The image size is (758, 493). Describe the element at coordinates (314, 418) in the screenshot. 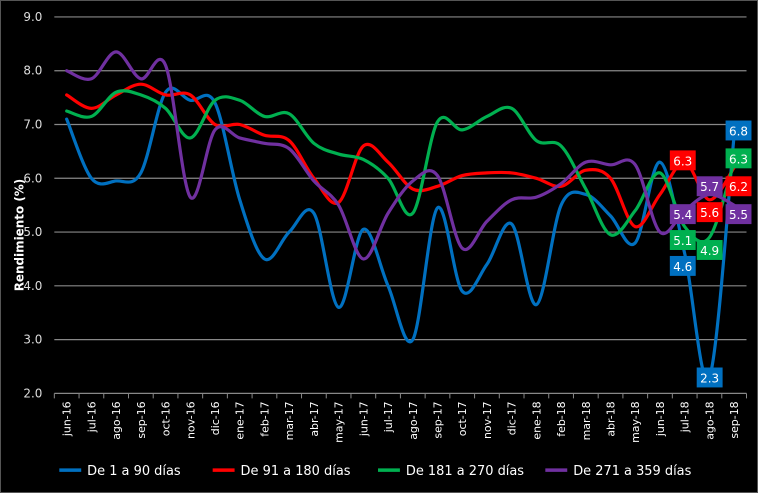

I see `x-tick-label: abr-17` at that location.